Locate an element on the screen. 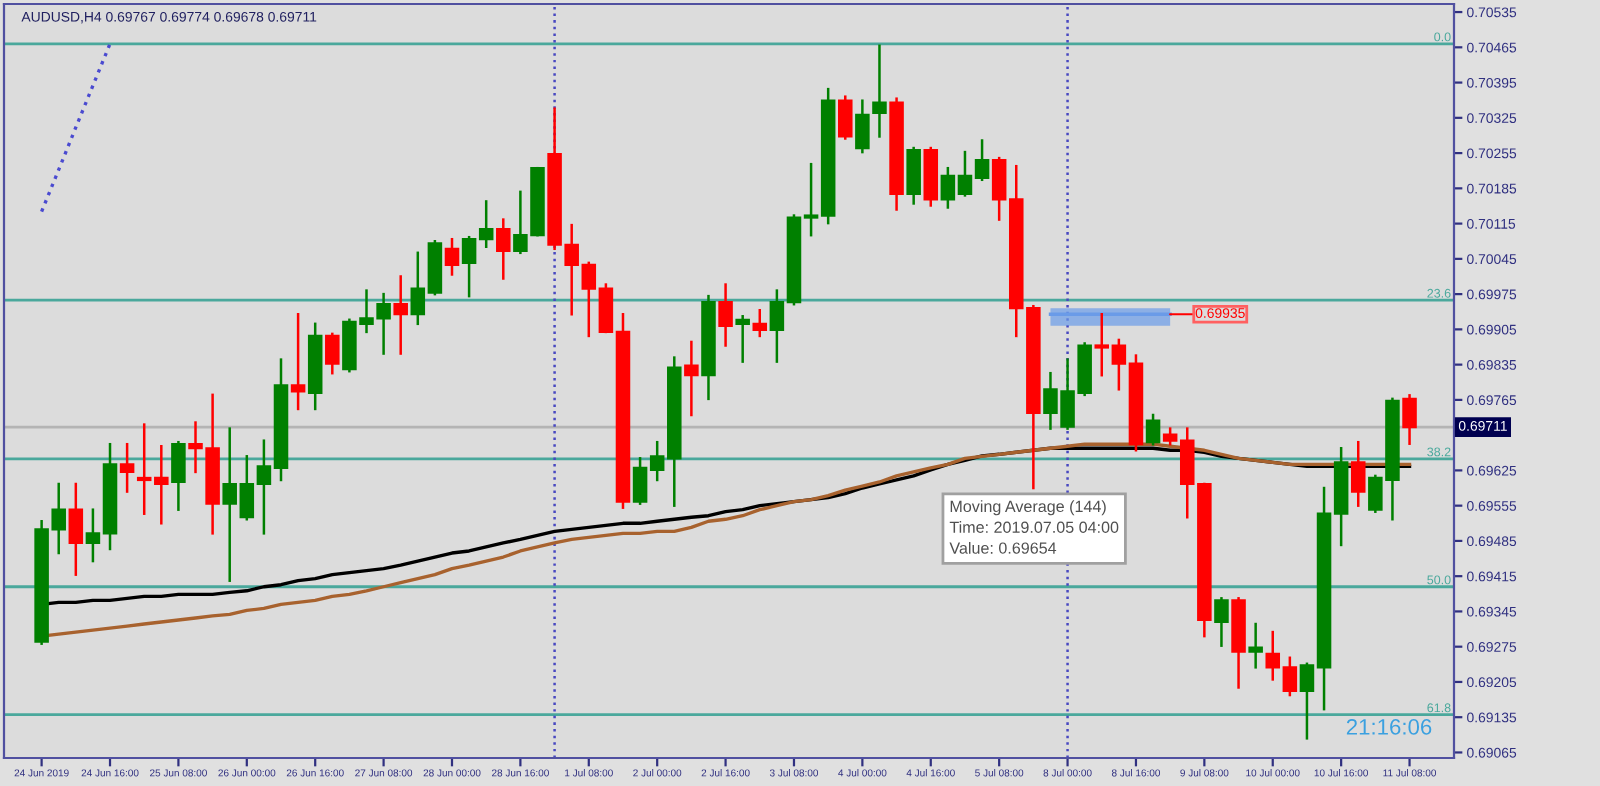 This screenshot has width=1600, height=786. annotation: 21:16:06 is located at coordinates (1389, 727).